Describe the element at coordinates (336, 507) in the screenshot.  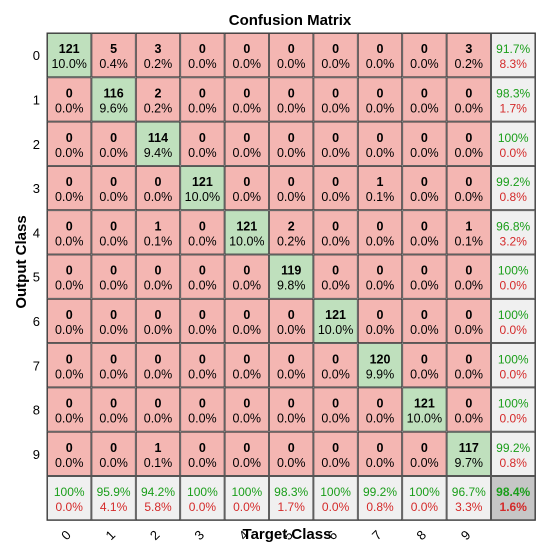
I see `col-summary-error: 0.0%` at that location.